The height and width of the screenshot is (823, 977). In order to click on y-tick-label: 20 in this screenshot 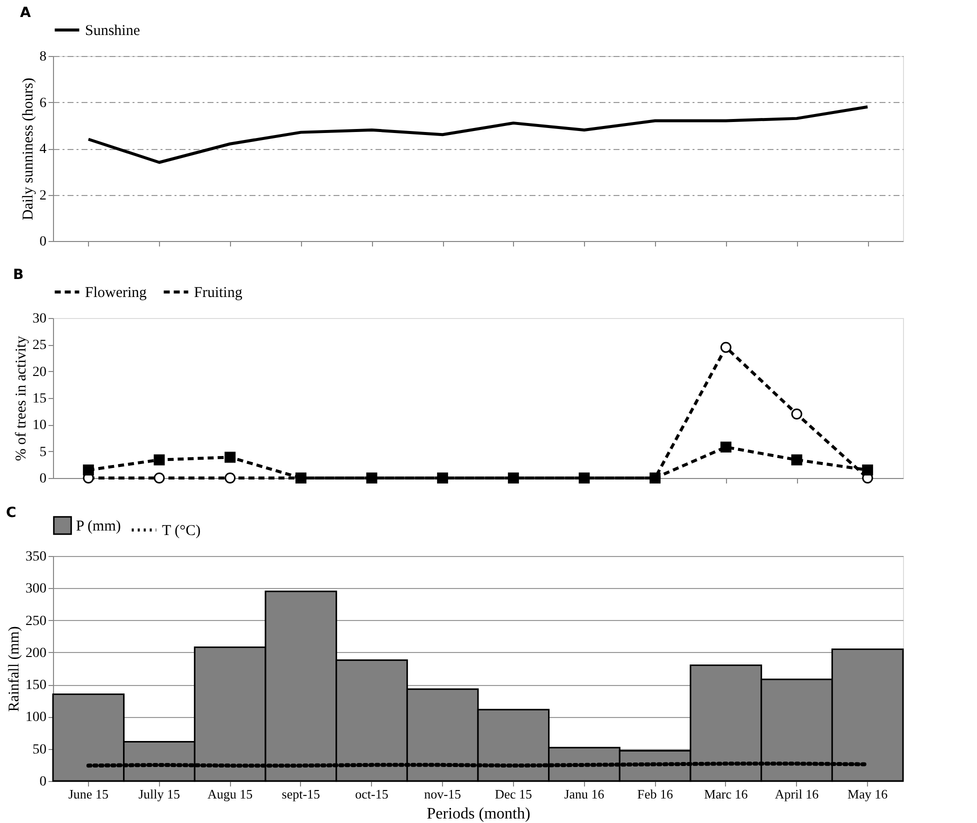, I will do `click(39, 372)`.